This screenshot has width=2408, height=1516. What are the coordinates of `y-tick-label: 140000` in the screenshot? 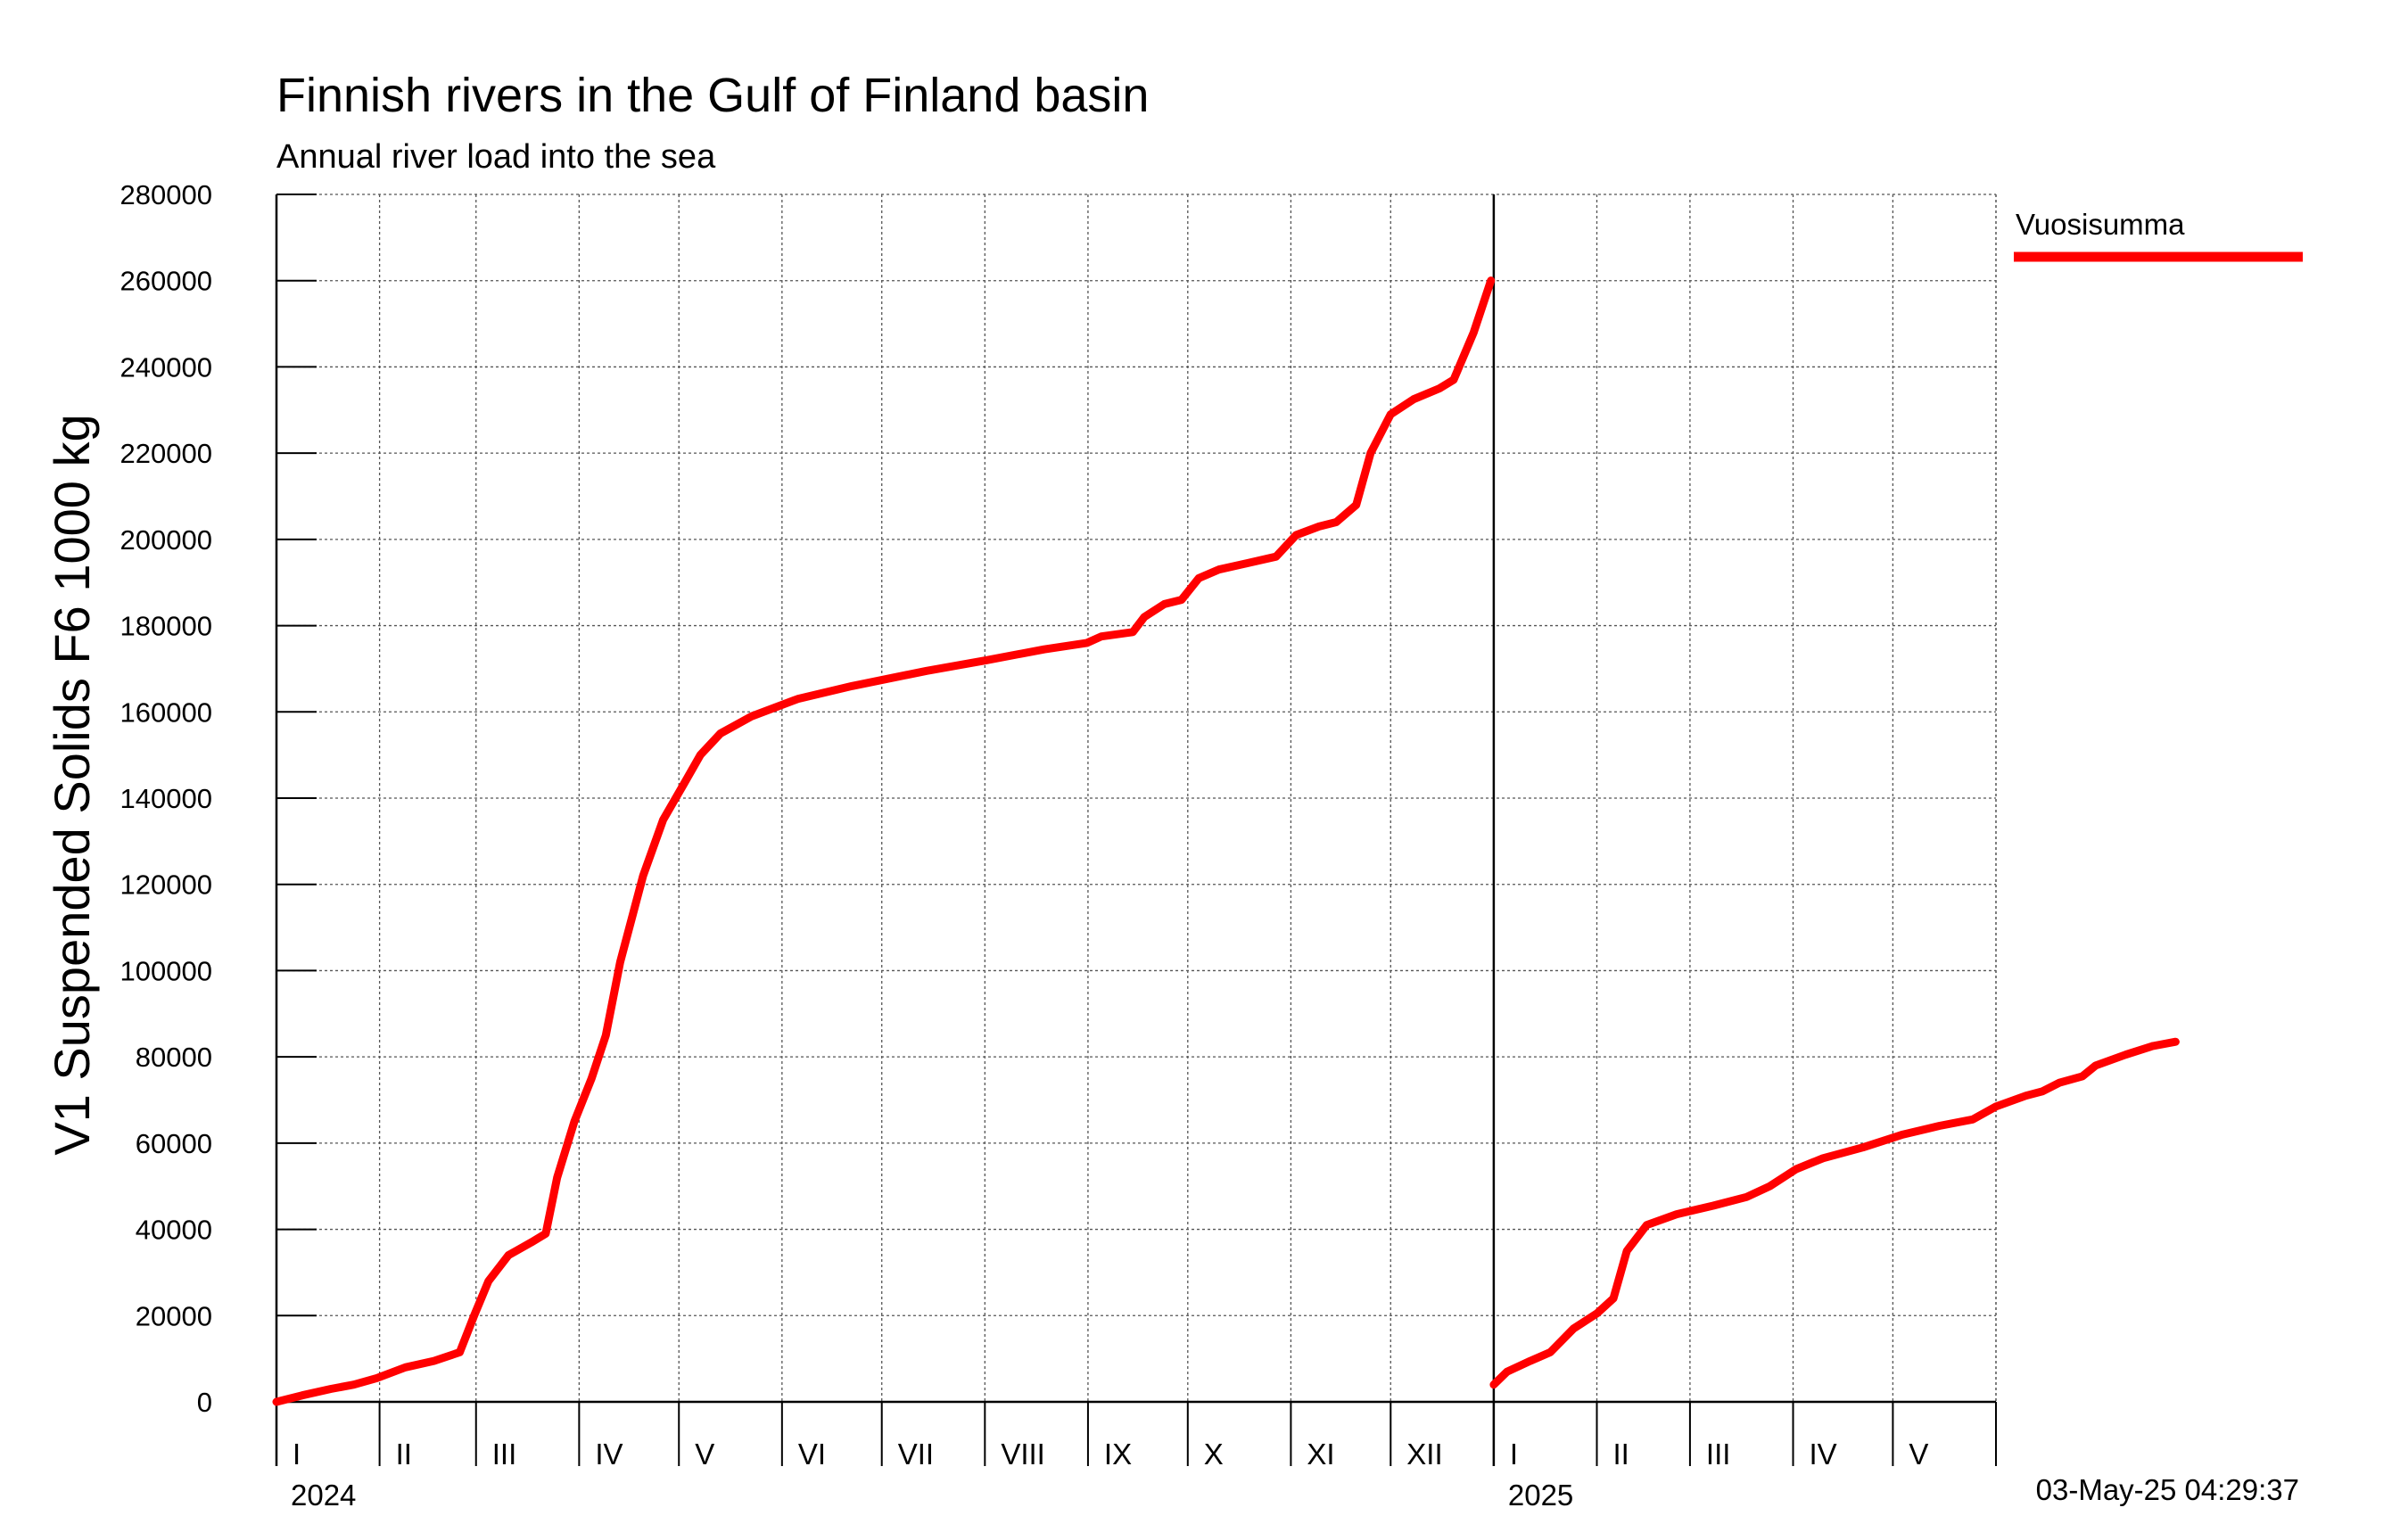 It's located at (166, 798).